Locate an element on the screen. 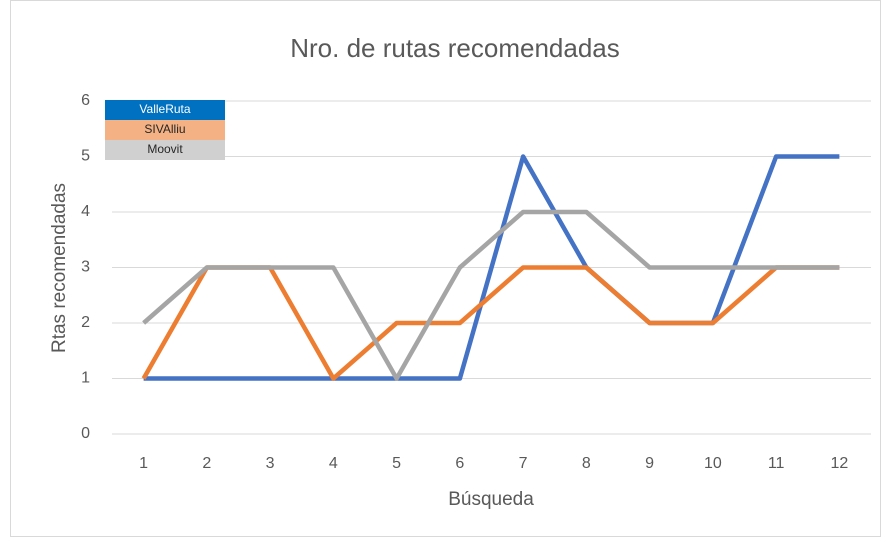  chart-title: Nro. de rutas recomendadas is located at coordinates (455, 48).